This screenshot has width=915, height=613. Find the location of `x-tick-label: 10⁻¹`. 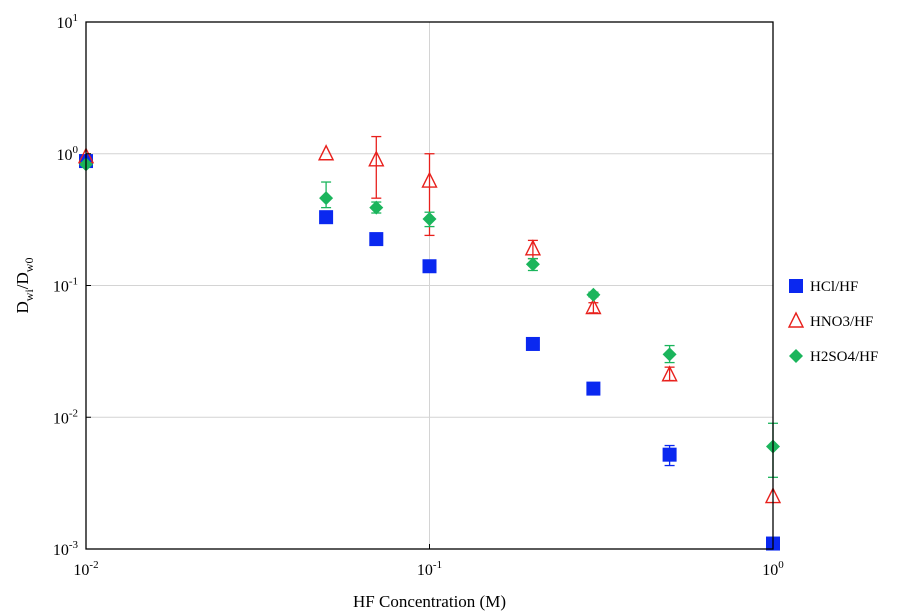

x-tick-label: 10⁻¹ is located at coordinates (429, 569).